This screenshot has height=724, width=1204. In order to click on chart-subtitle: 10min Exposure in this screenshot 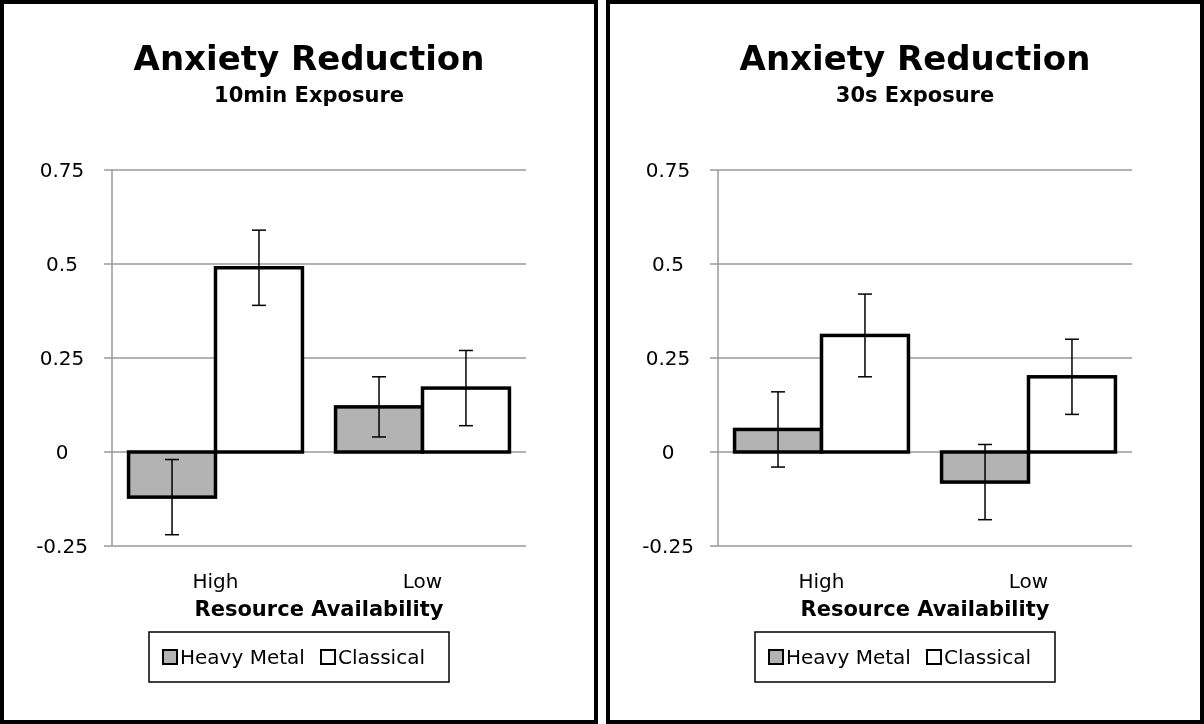, I will do `click(309, 95)`.